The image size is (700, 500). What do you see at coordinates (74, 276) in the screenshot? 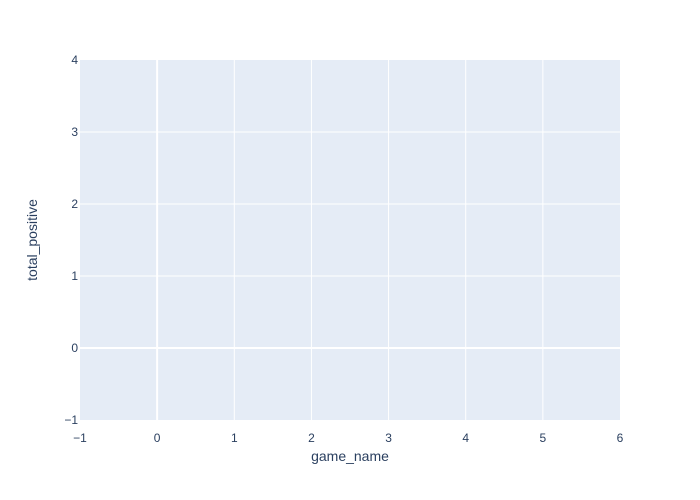
I see `y-tick-label: 1` at bounding box center [74, 276].